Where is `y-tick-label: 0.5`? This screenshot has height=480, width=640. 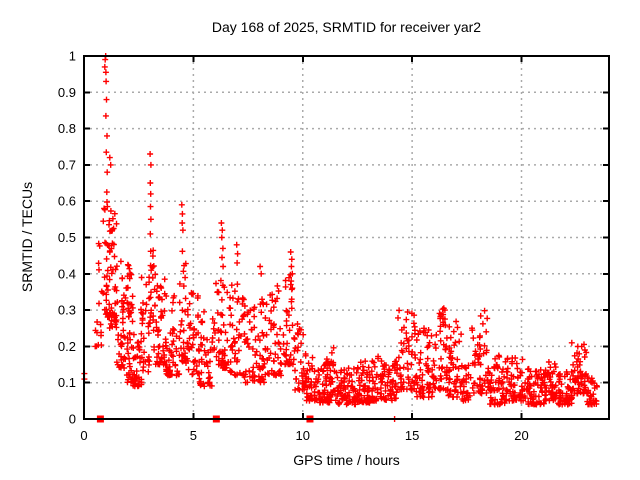
y-tick-label: 0.5 is located at coordinates (67, 237).